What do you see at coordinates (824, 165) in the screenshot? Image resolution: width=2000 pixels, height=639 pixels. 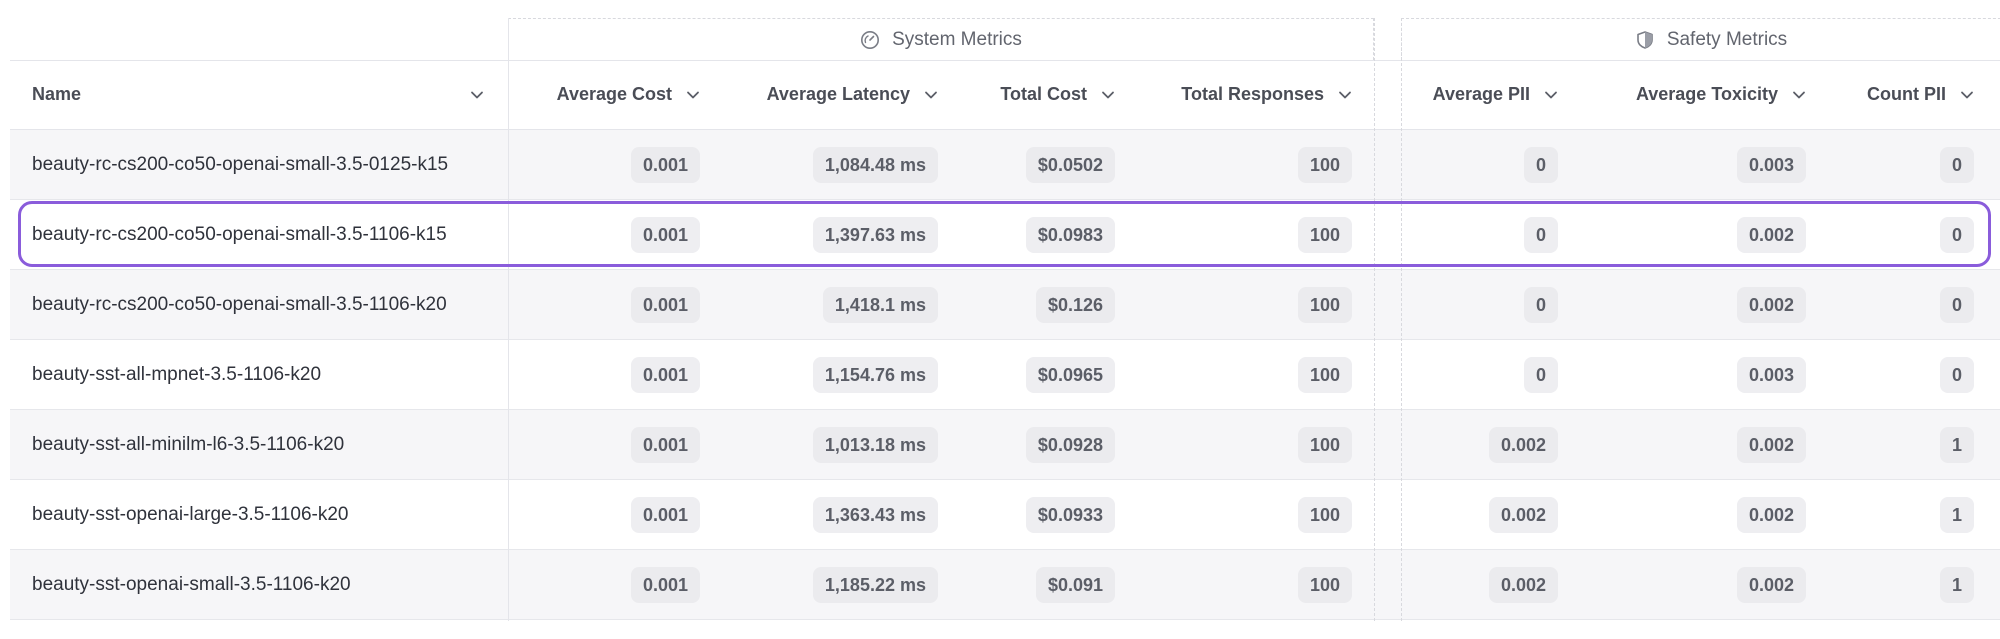 I see `cell-avg-latency: 1,084.48 ms` at bounding box center [824, 165].